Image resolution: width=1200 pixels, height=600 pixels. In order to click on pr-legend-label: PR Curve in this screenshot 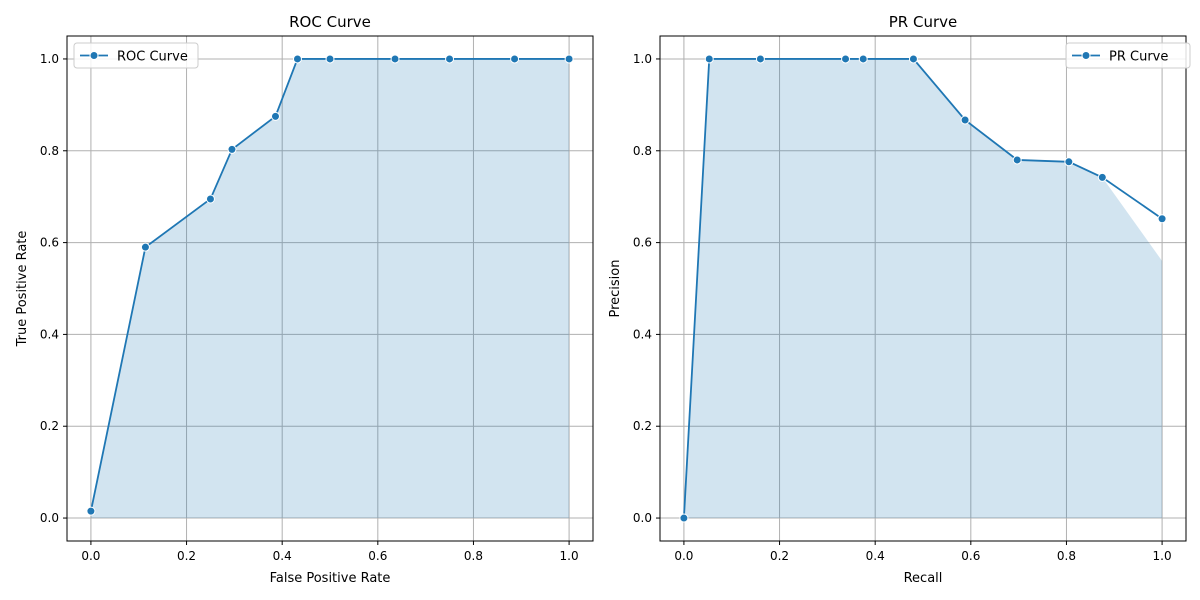, I will do `click(1138, 57)`.